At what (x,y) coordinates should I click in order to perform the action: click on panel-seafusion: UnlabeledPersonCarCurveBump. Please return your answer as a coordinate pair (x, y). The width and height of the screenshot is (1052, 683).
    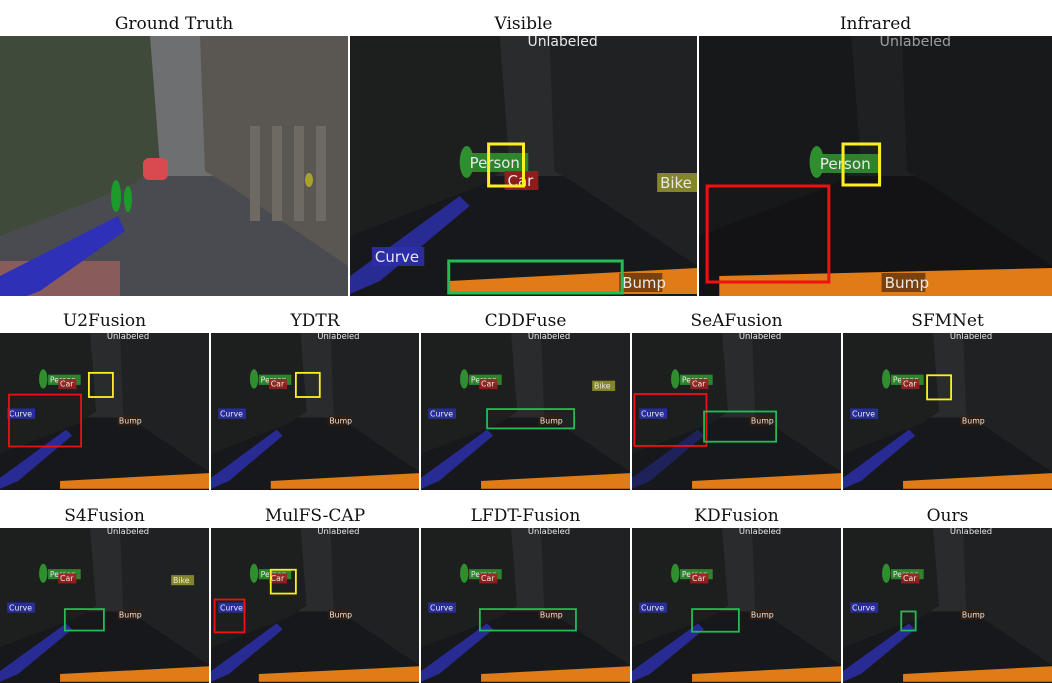
    Looking at the image, I should click on (736, 411).